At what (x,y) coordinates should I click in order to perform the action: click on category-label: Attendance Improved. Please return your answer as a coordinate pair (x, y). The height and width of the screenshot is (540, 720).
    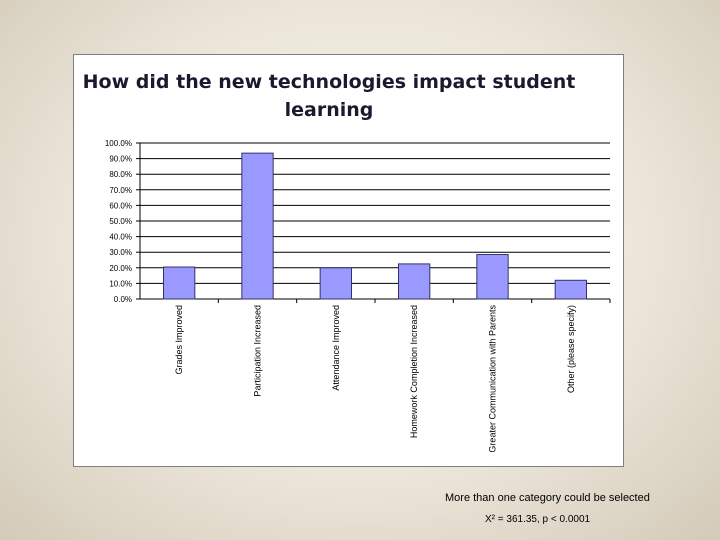
    Looking at the image, I should click on (336, 348).